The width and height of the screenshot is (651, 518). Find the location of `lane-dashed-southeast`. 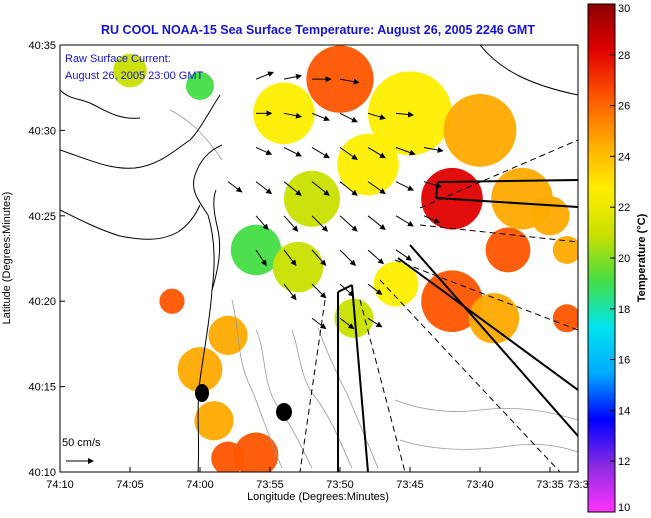

lane-dashed-southeast is located at coordinates (478, 365).